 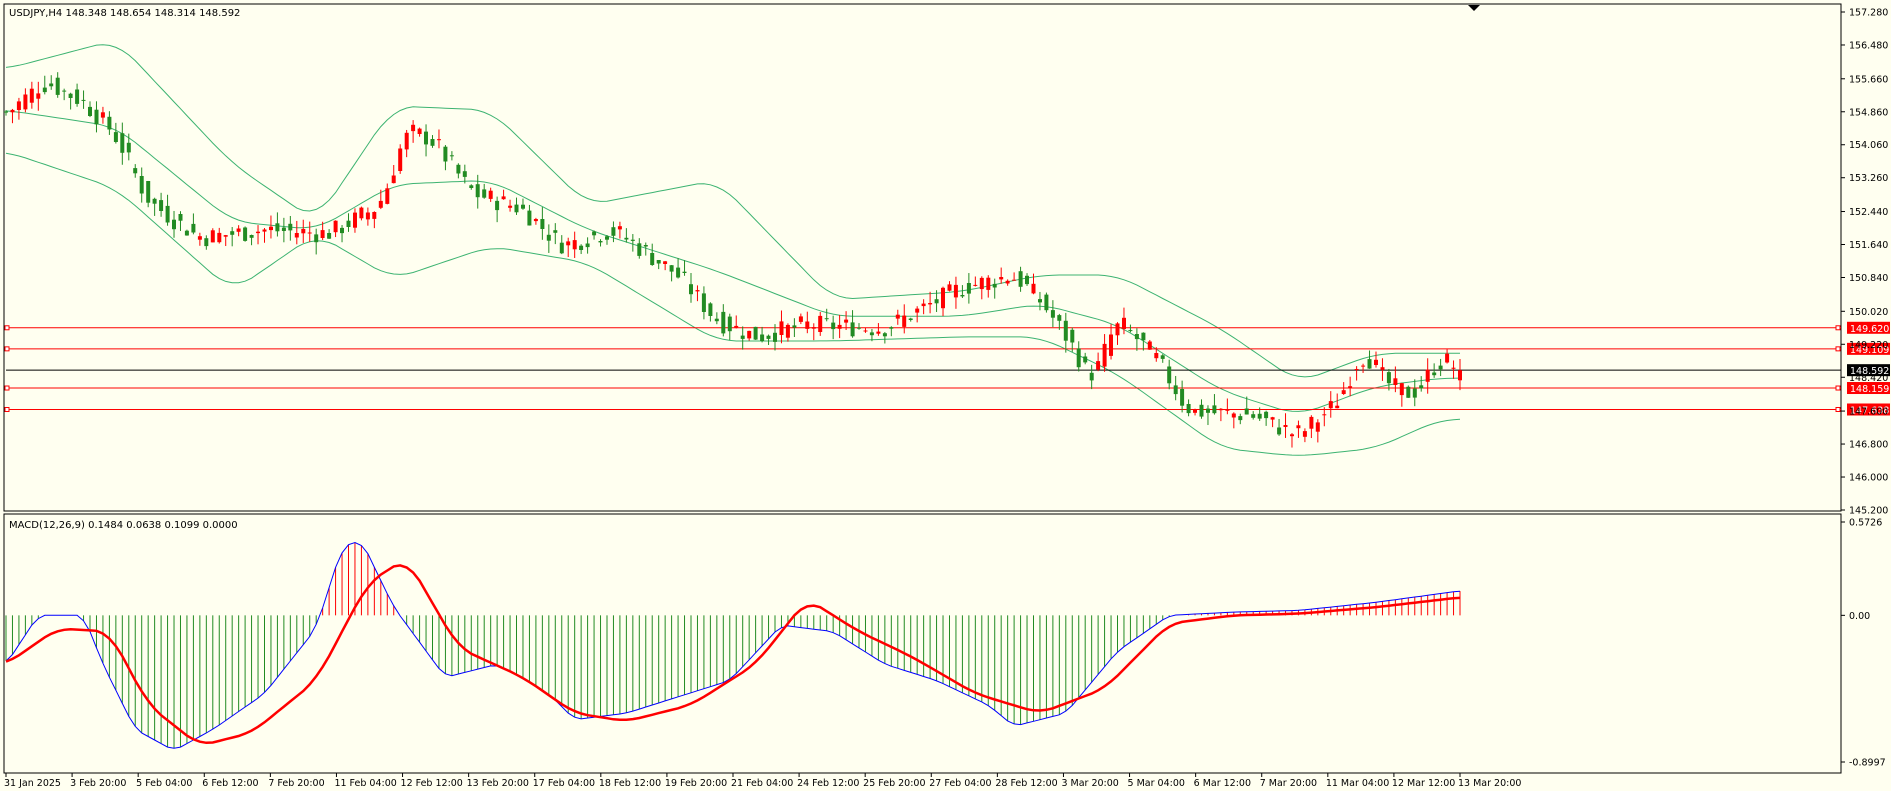 What do you see at coordinates (164, 783) in the screenshot?
I see `time-tick-label: 5 Feb 04:00` at bounding box center [164, 783].